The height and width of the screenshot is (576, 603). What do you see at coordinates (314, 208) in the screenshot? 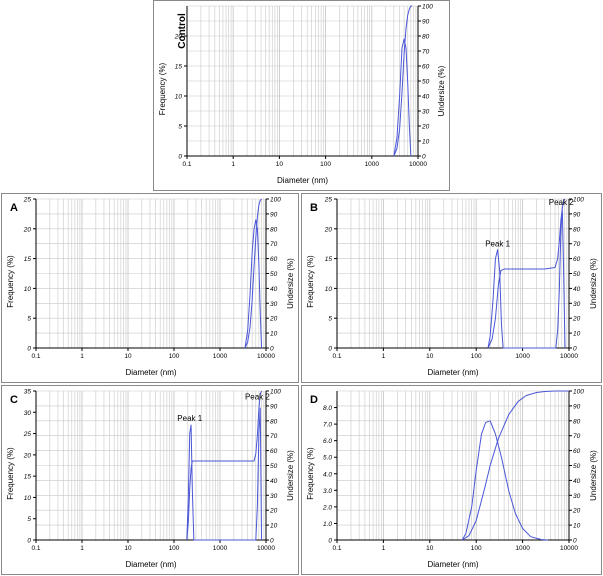
I see `panel-label: B` at bounding box center [314, 208].